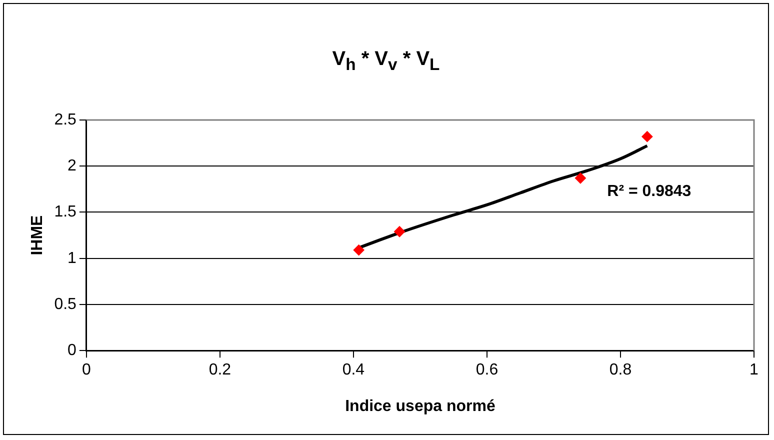  What do you see at coordinates (86, 370) in the screenshot?
I see `x-tick-label: 0` at bounding box center [86, 370].